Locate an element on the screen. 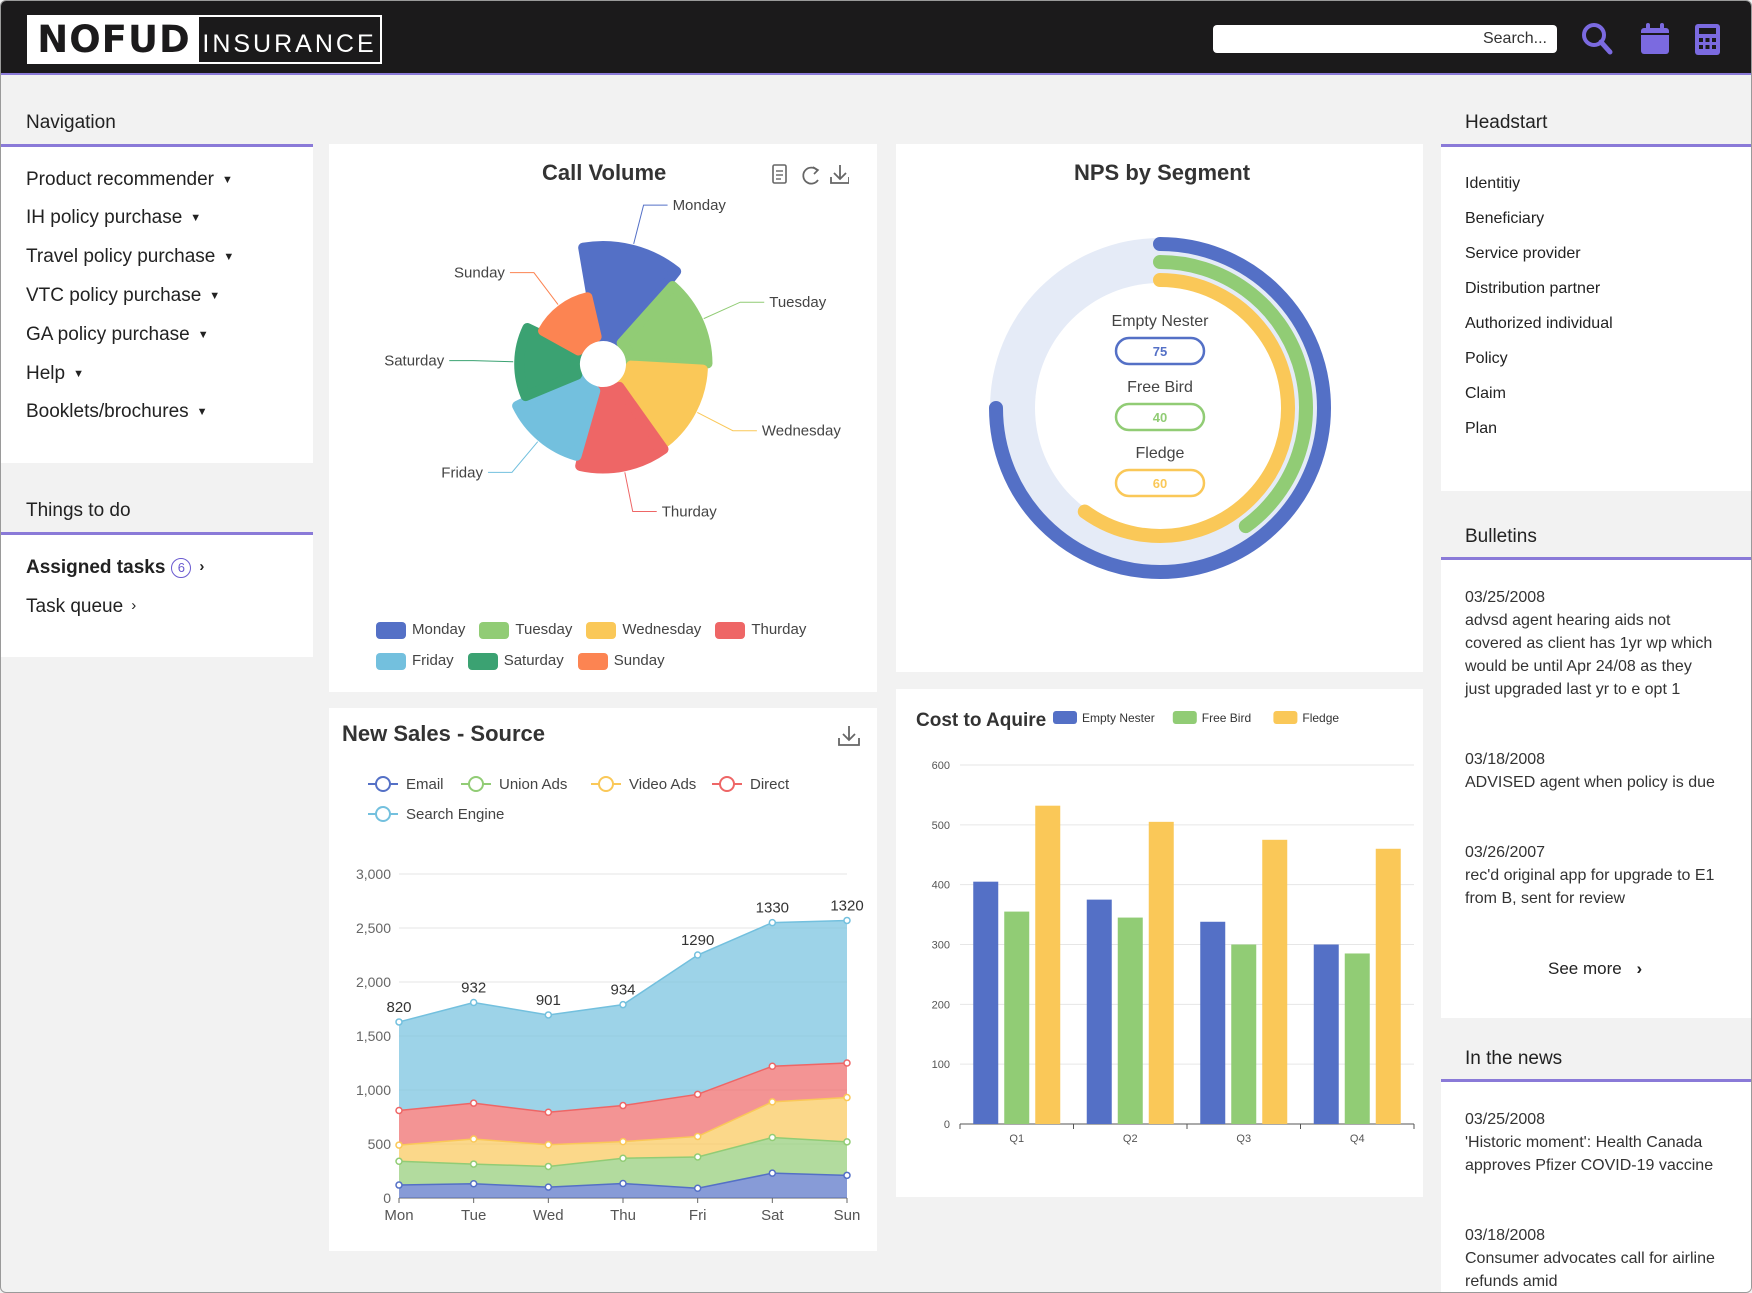 This screenshot has width=1752, height=1293. bar-q2-fledge is located at coordinates (1161, 972).